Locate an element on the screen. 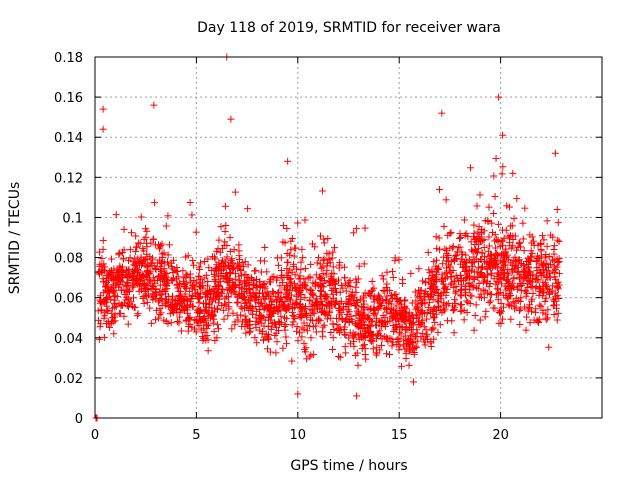  x-tick-label: 0 is located at coordinates (95, 435).